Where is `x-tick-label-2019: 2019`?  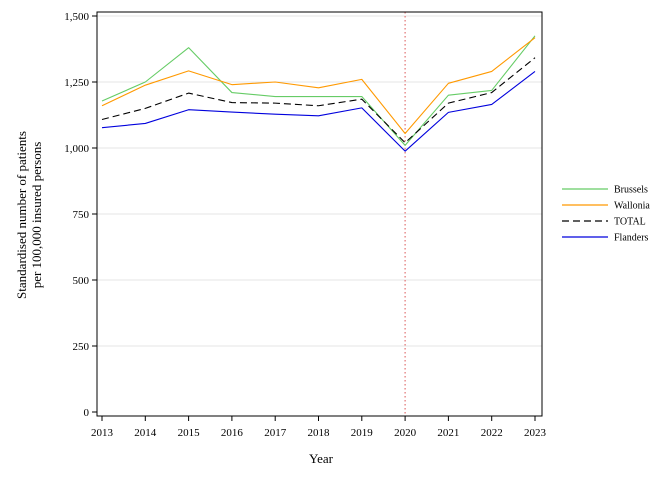 x-tick-label-2019: 2019 is located at coordinates (362, 433).